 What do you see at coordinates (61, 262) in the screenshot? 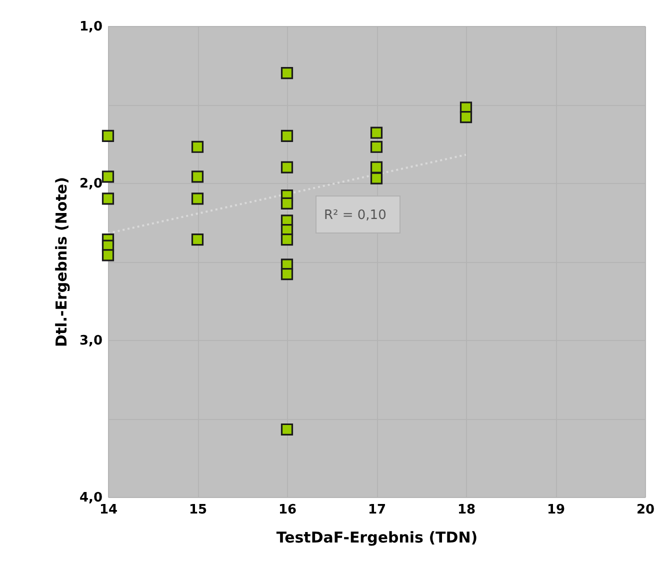
I see `y-axis-title: Dtl.-Ergebnis (Note)` at bounding box center [61, 262].